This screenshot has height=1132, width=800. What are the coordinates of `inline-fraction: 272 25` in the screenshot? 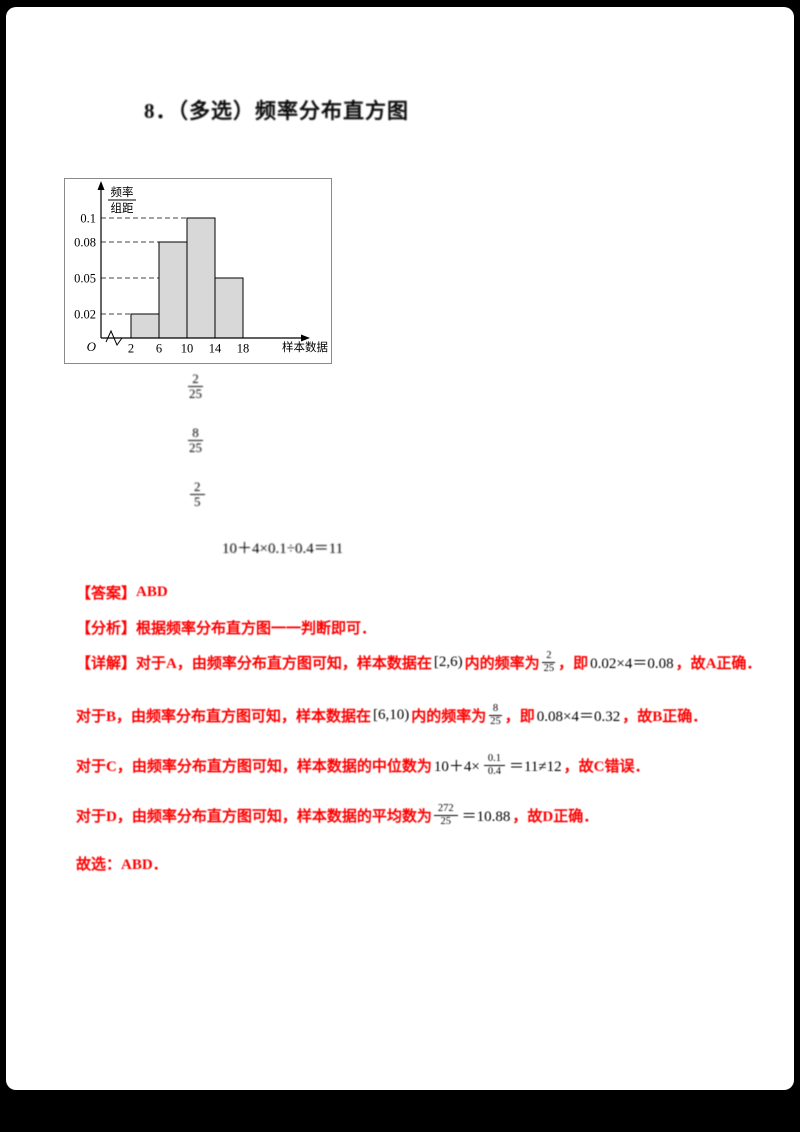 It's located at (445, 815).